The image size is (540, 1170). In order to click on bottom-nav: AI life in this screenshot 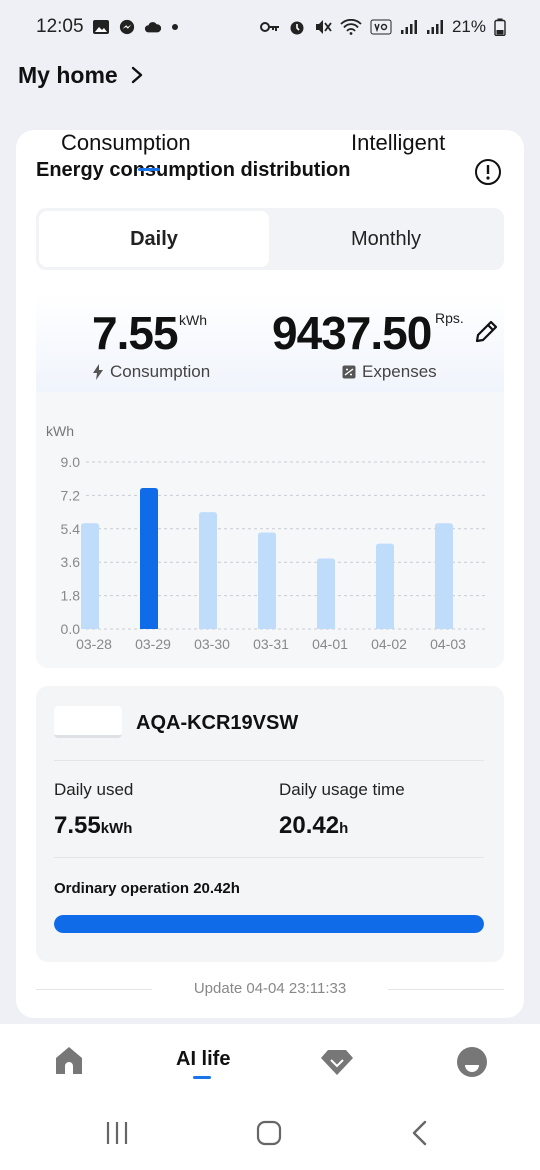, I will do `click(270, 1063)`.